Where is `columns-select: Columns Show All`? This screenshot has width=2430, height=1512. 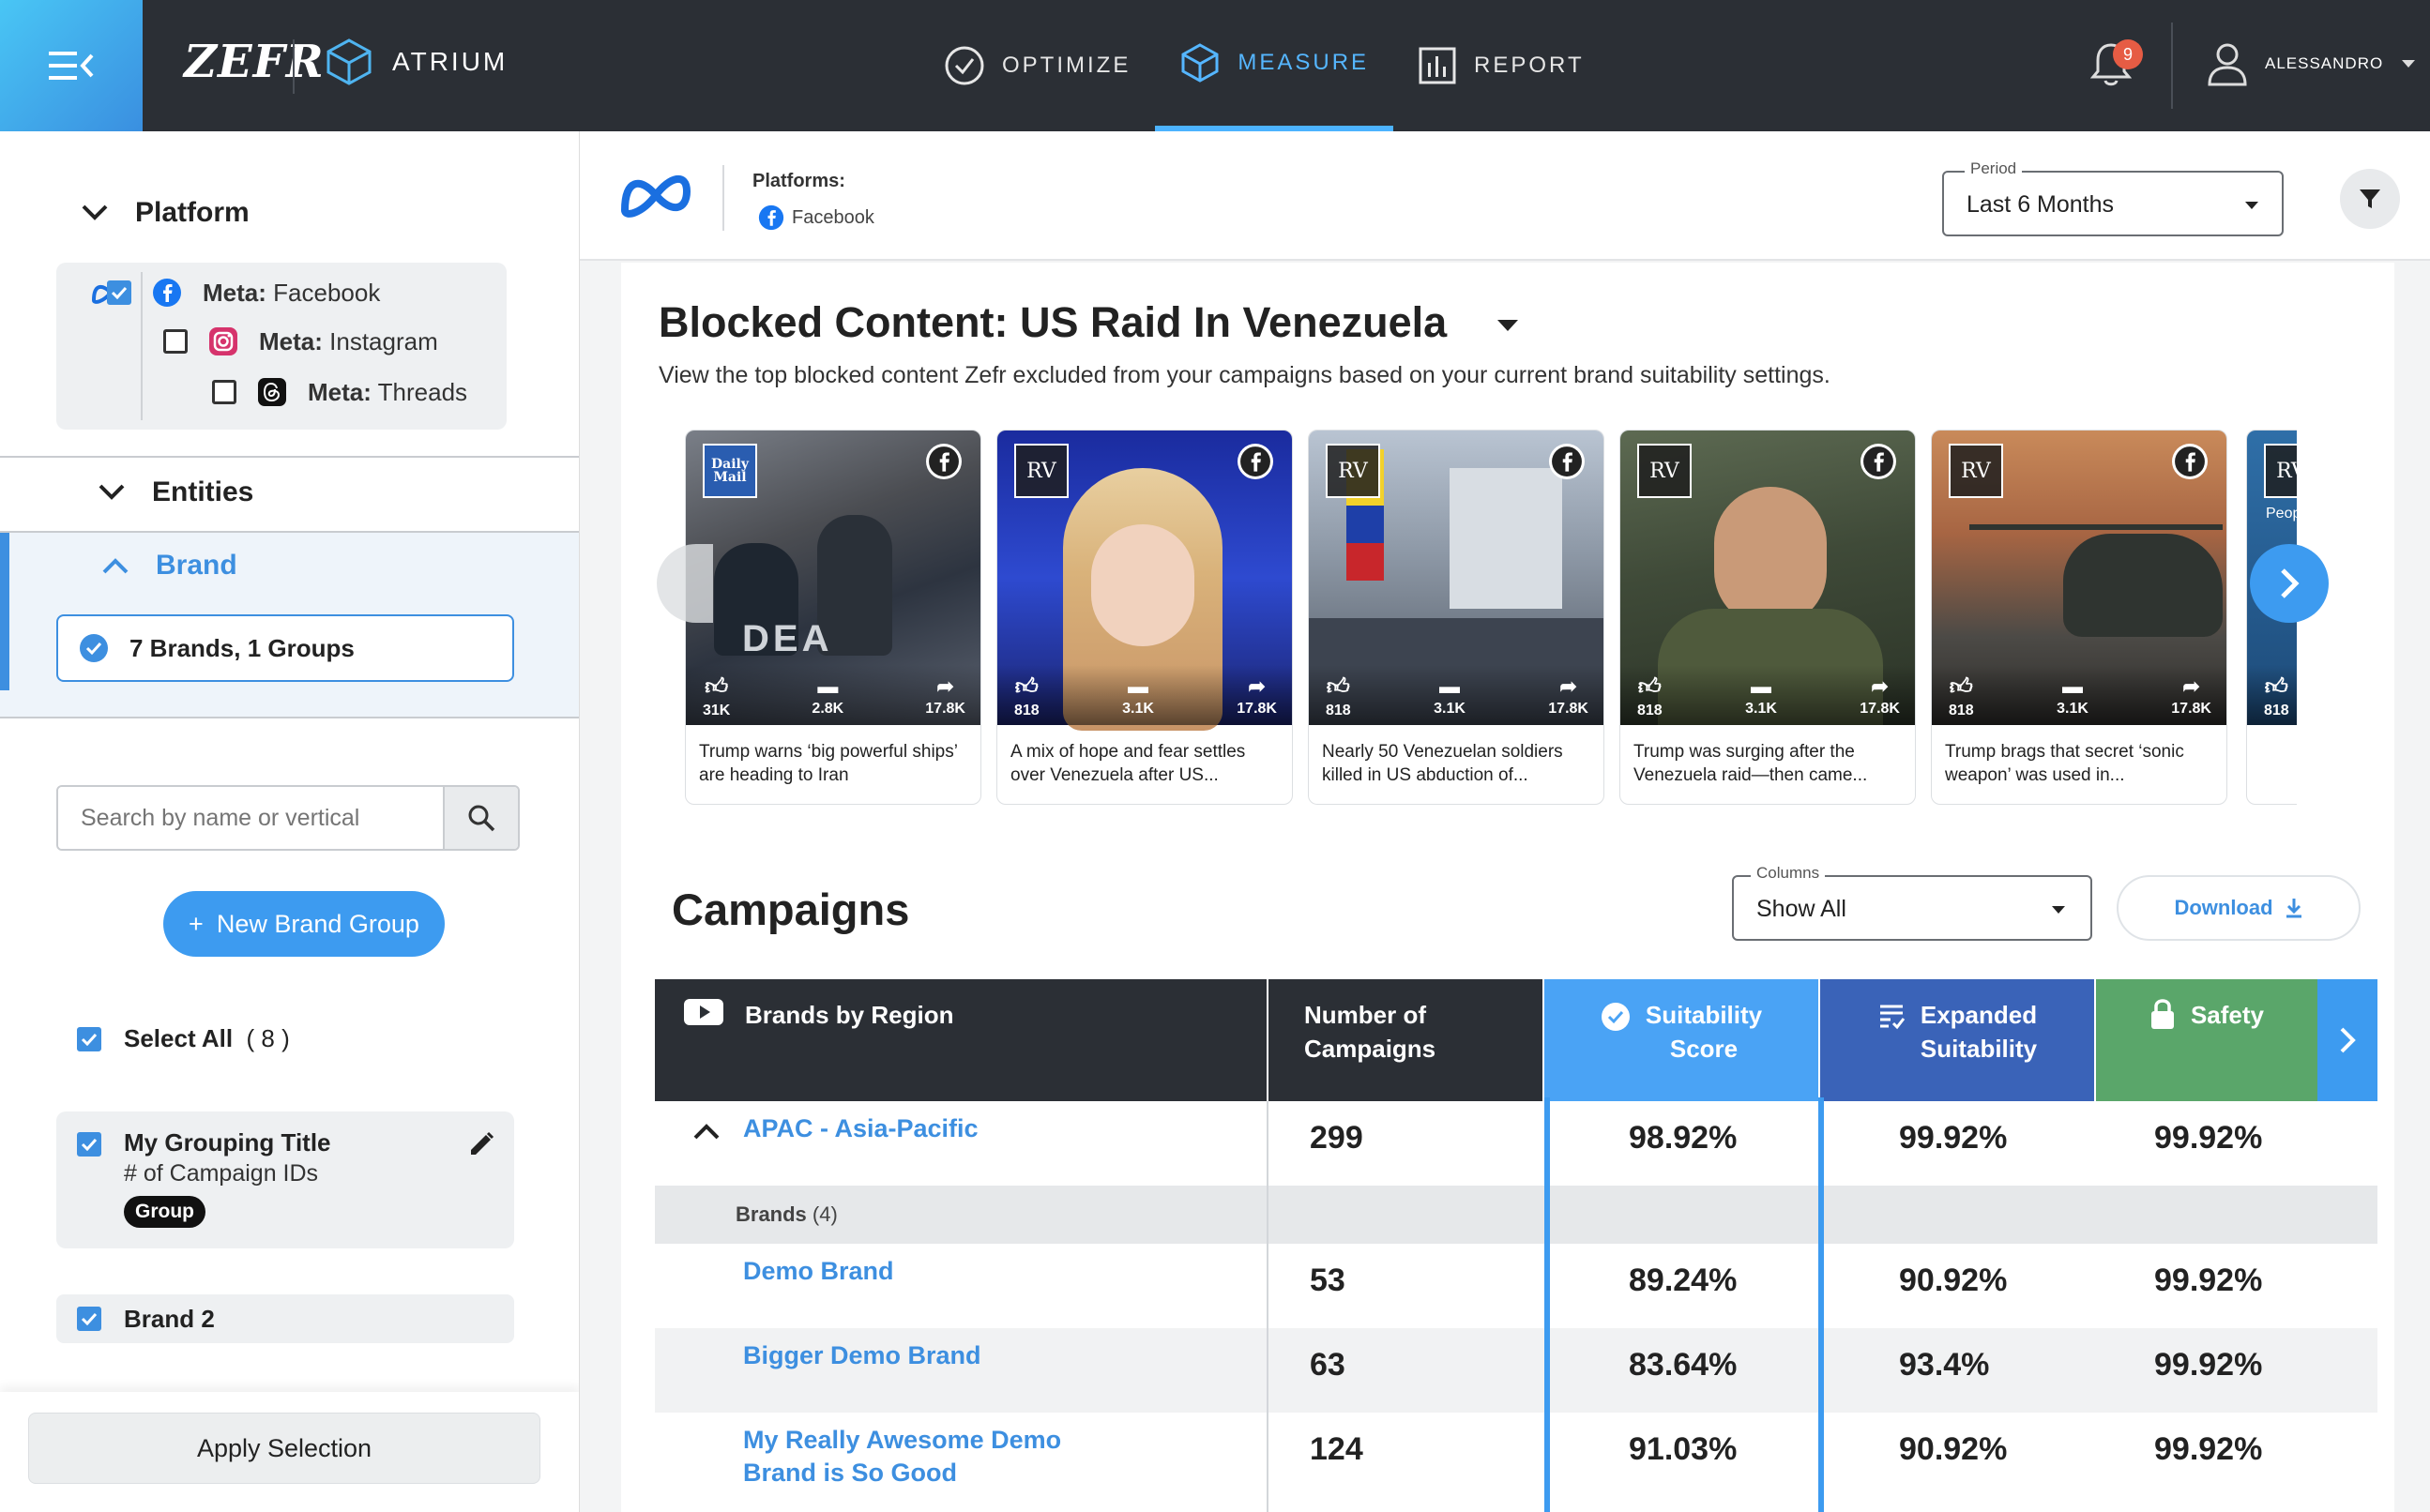
columns-select: Columns Show All is located at coordinates (1912, 902).